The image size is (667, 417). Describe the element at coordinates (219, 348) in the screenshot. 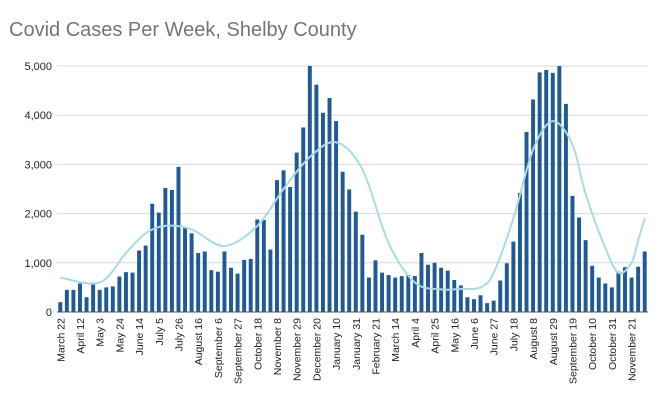

I see `x-tick-label: September 6` at that location.